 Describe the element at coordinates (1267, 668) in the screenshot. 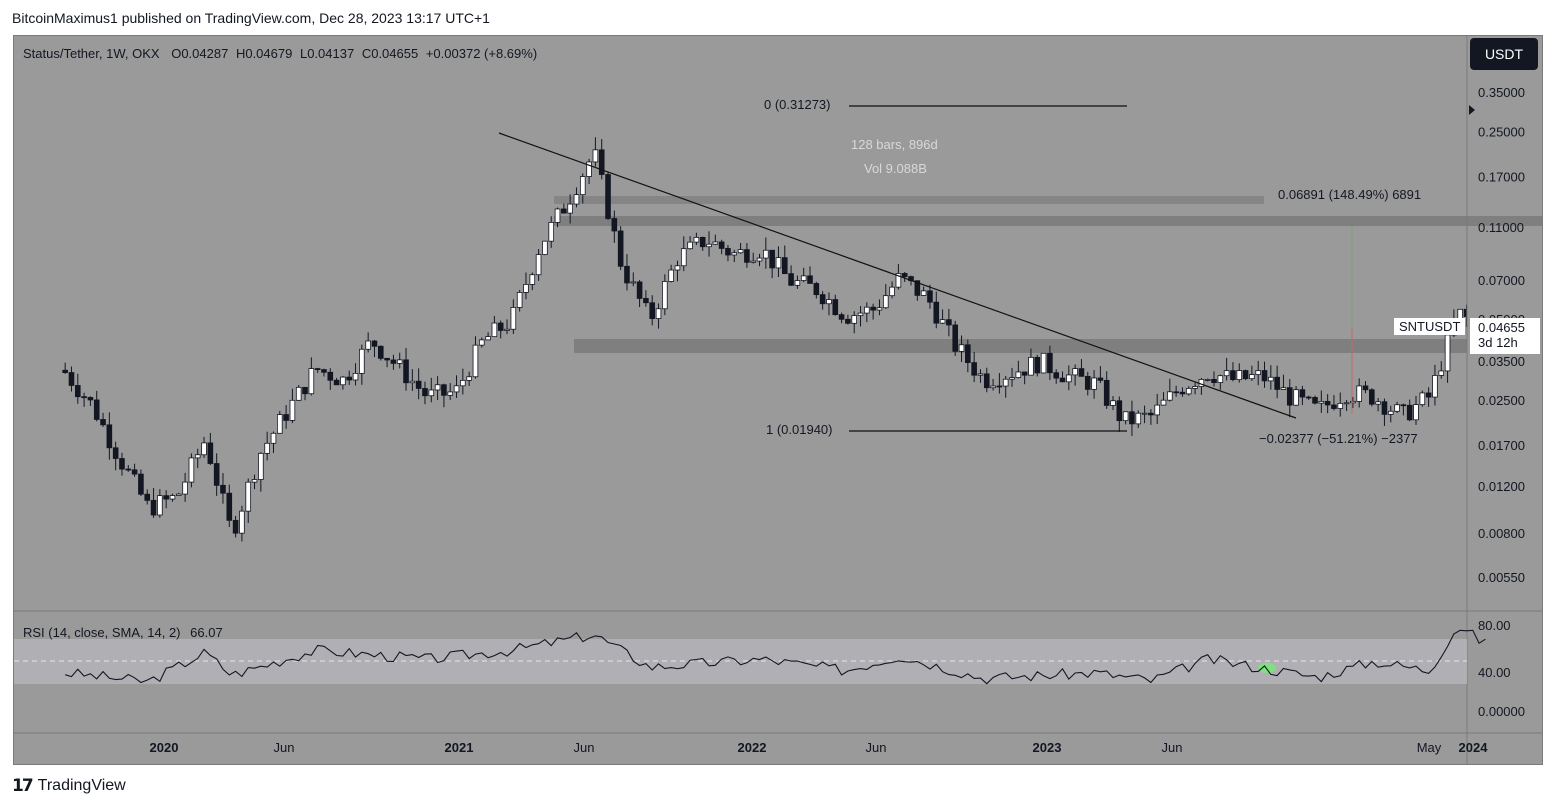

I see `rsi-signal-marker` at that location.